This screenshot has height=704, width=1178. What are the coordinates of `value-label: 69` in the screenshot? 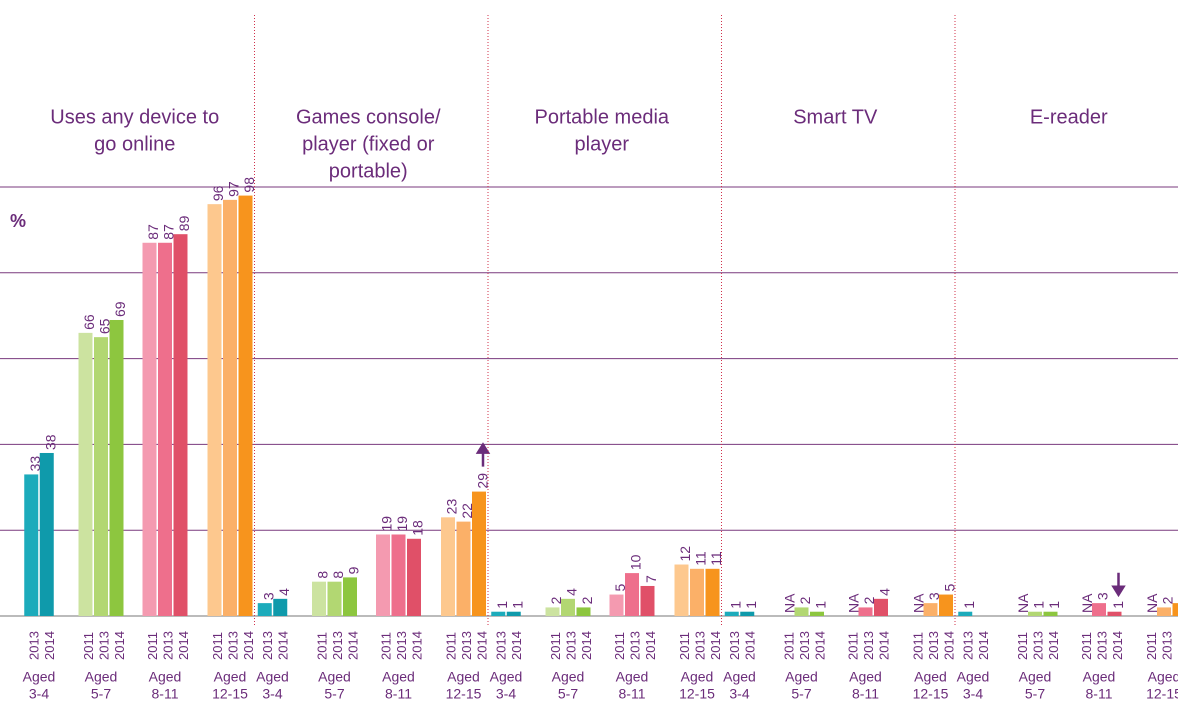 It's located at (120, 309).